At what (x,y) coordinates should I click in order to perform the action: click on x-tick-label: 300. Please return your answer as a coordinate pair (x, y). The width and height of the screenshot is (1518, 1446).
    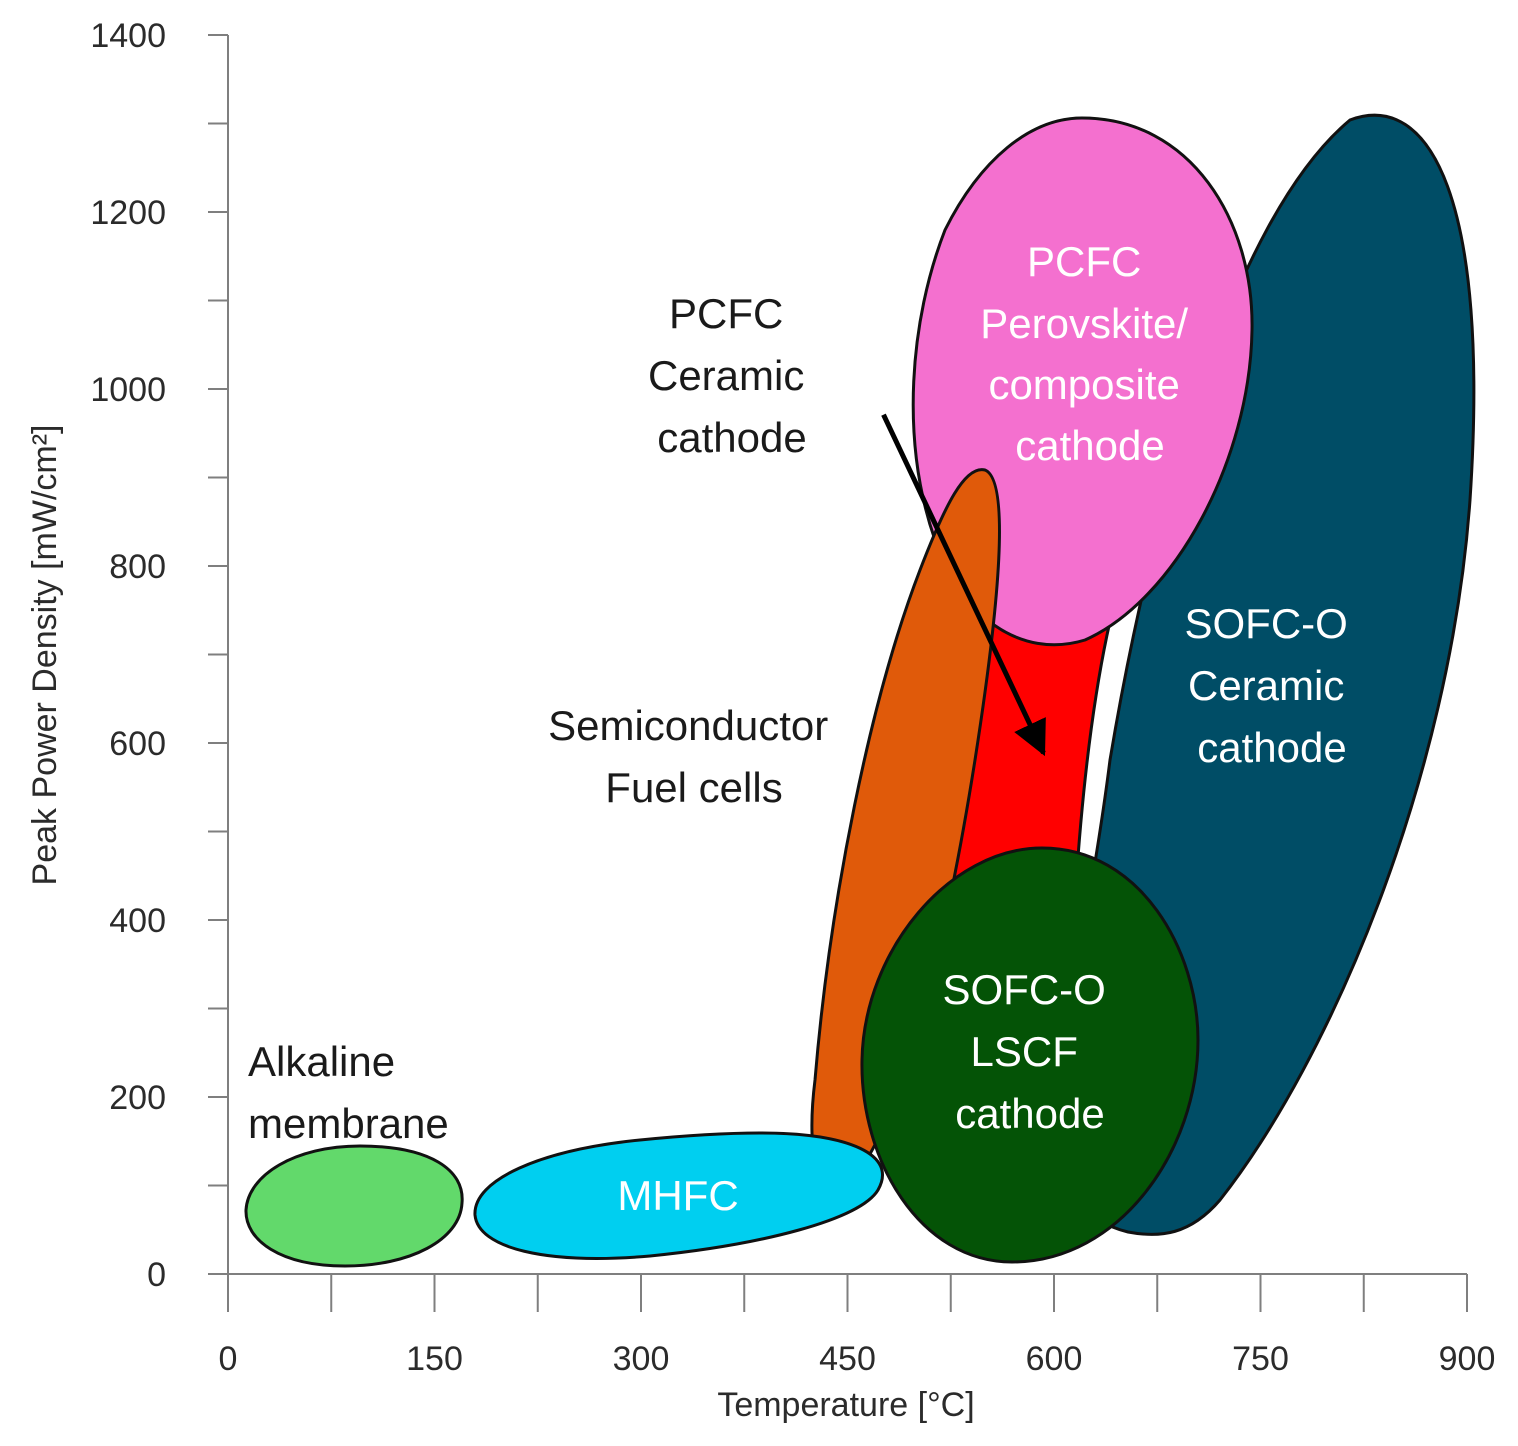
    Looking at the image, I should click on (641, 1359).